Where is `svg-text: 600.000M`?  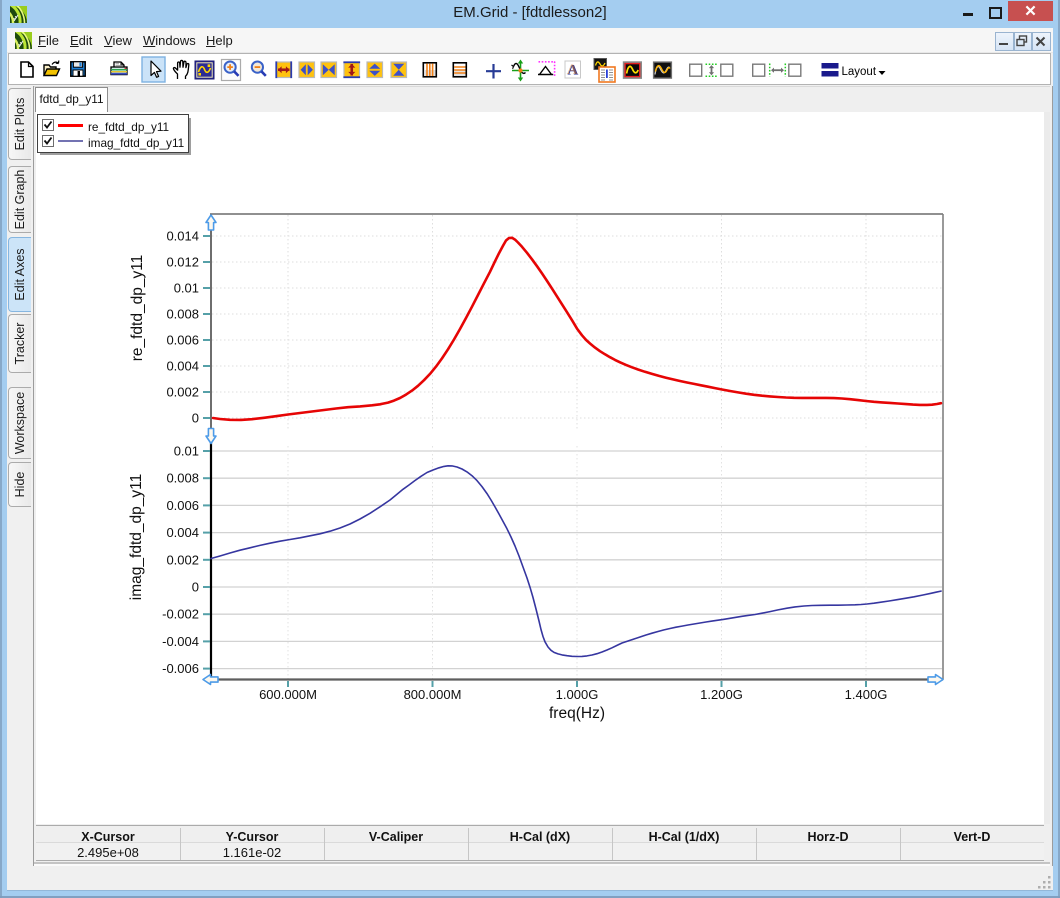
svg-text: 600.000M is located at coordinates (288, 694).